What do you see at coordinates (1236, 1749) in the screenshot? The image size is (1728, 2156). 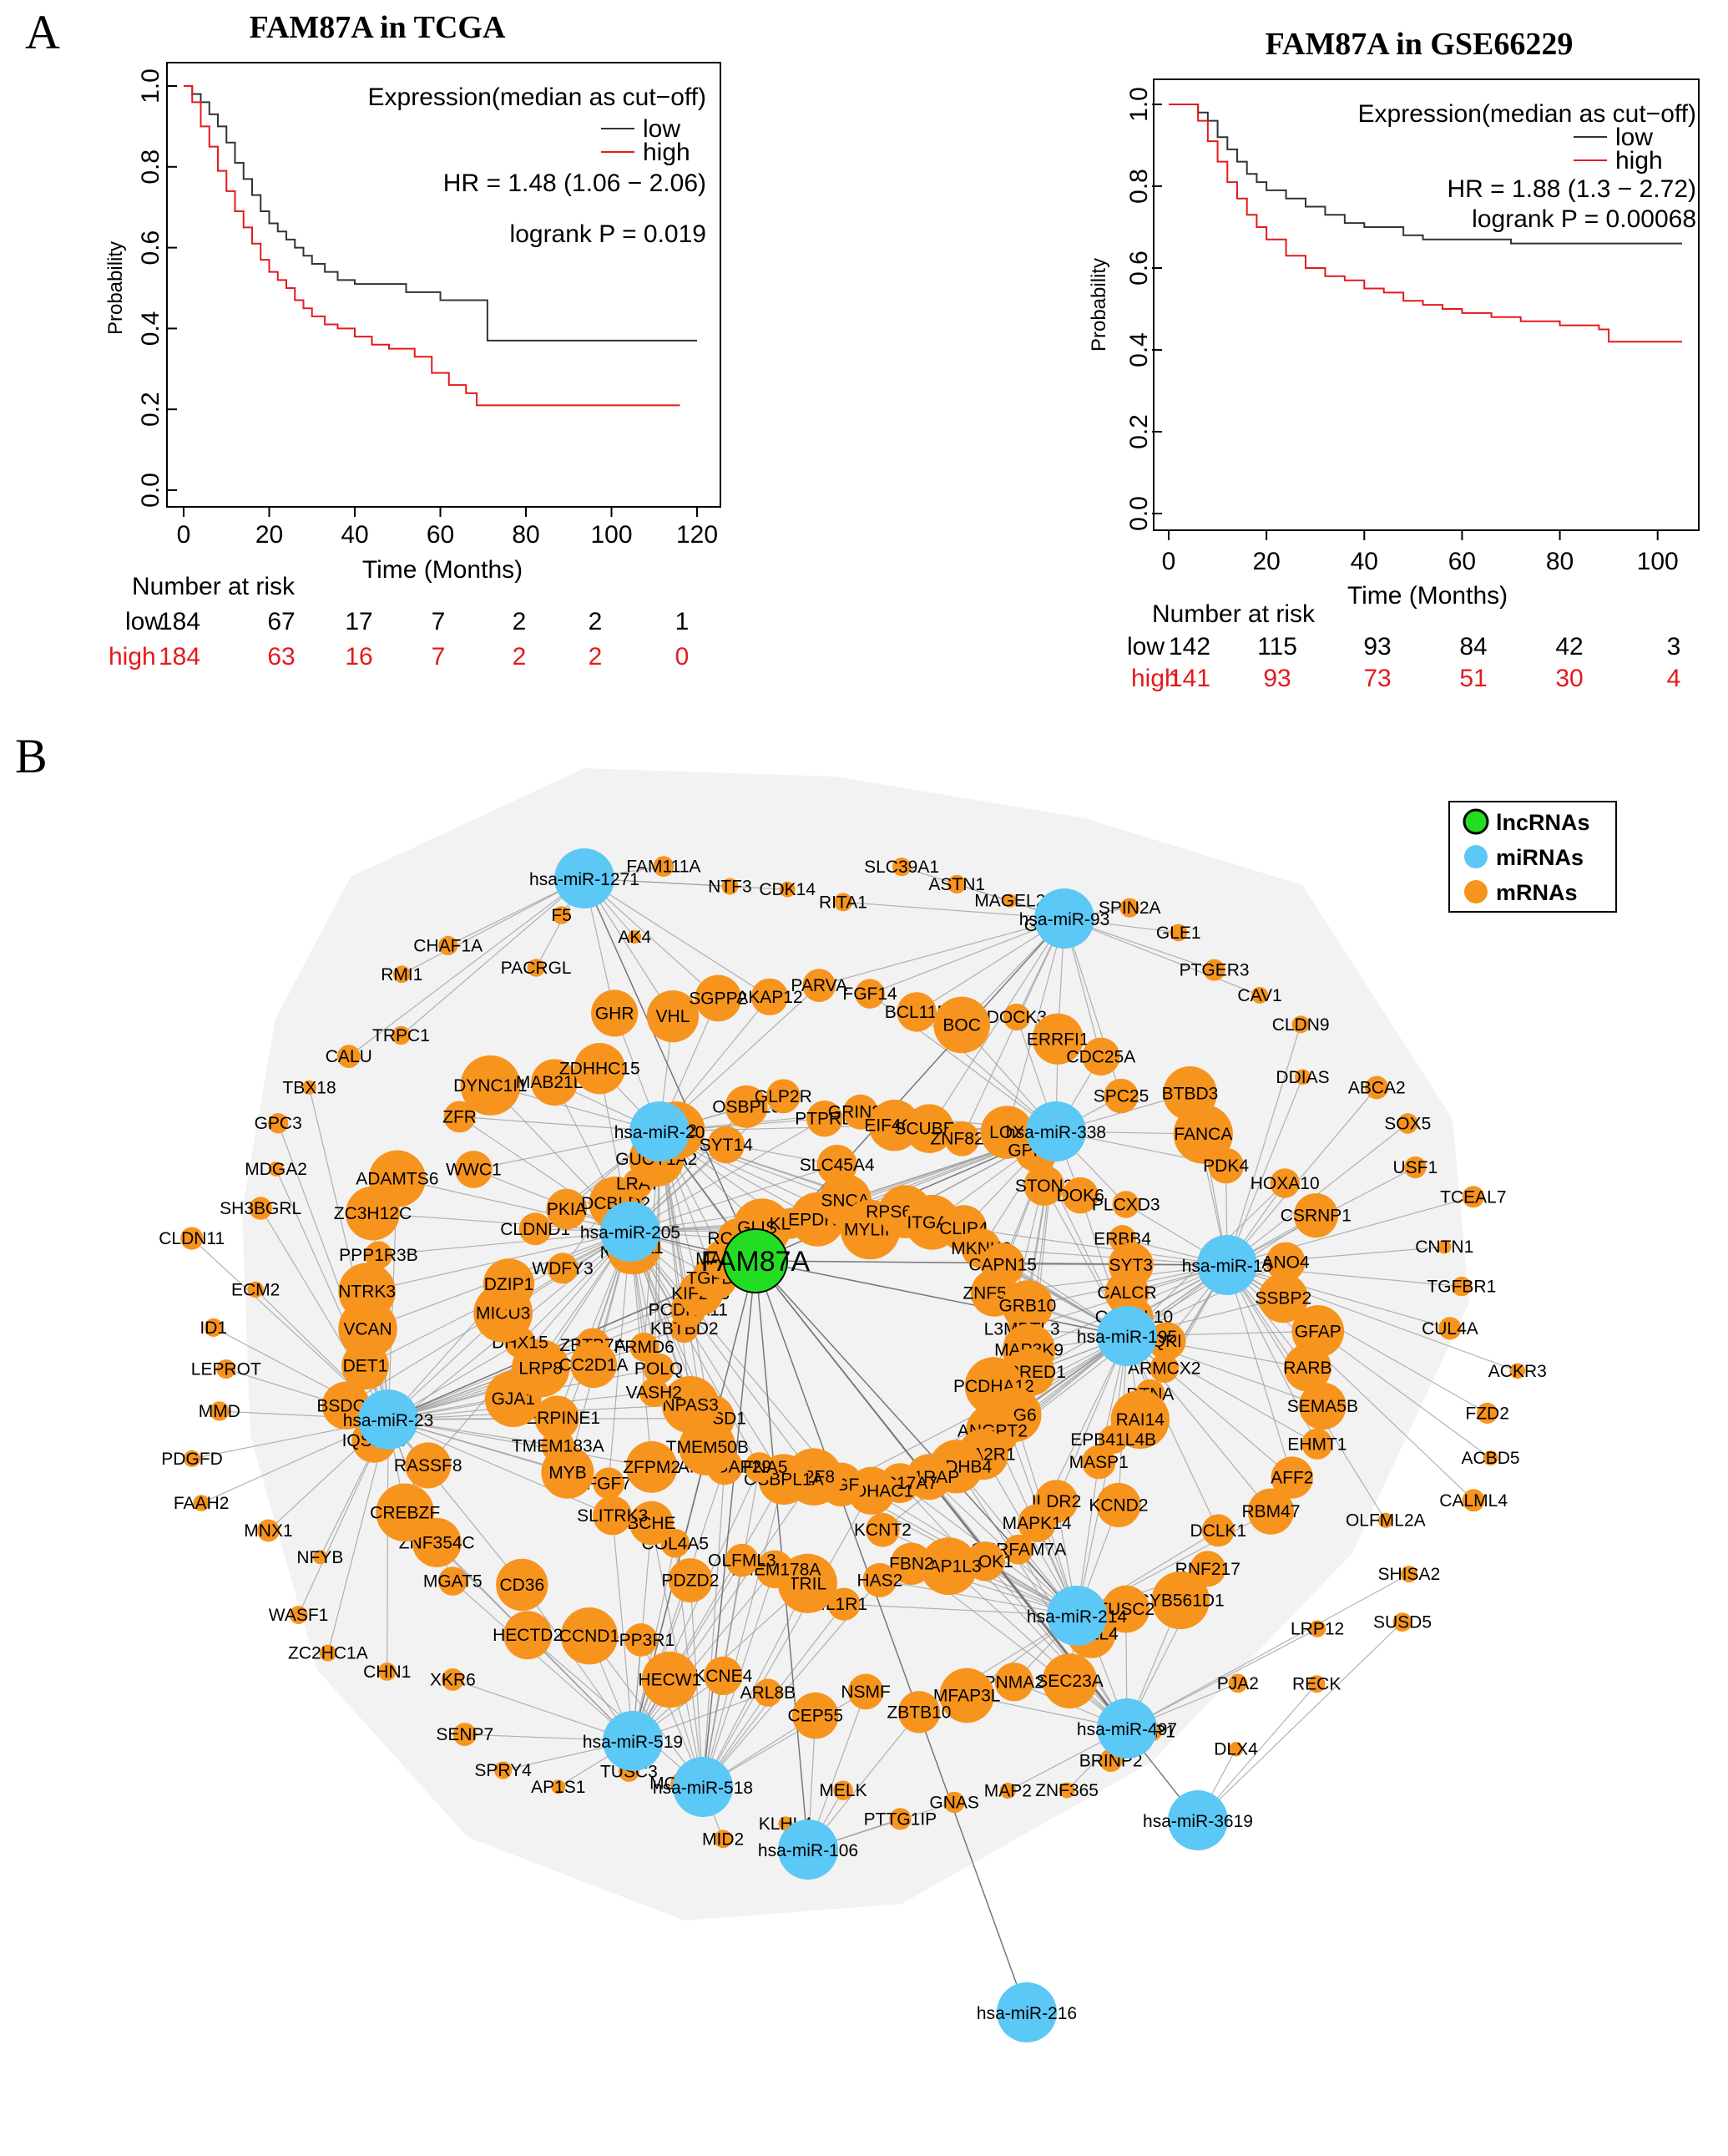 I see `mrna-label: DLX4` at bounding box center [1236, 1749].